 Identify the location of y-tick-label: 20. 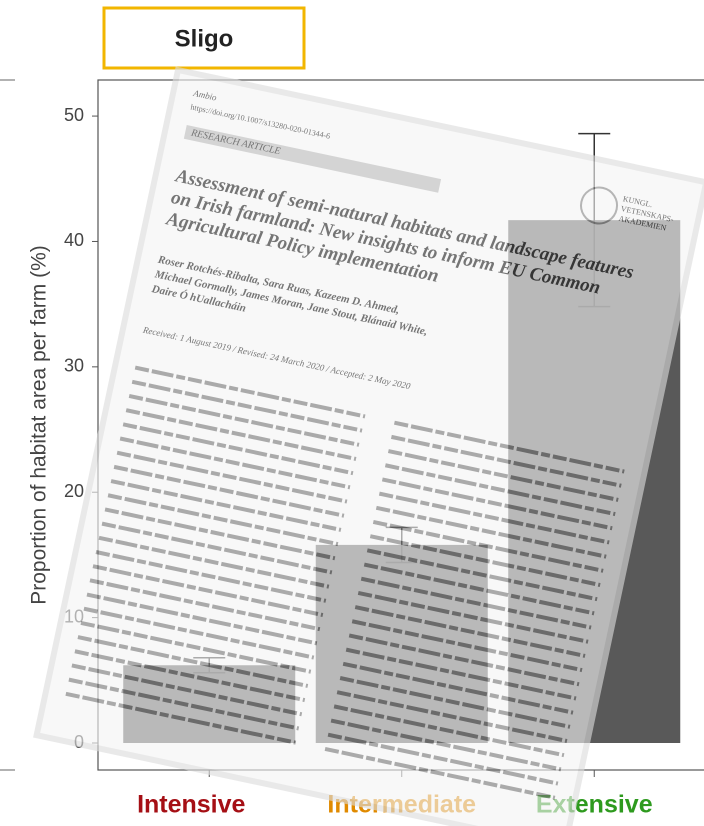
(74, 491).